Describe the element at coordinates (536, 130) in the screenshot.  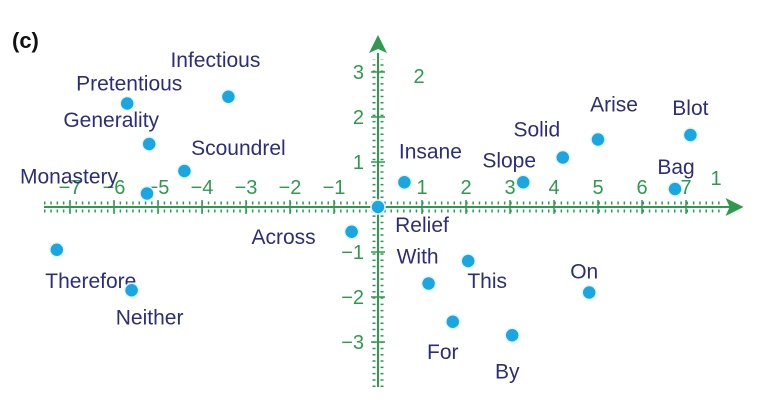
I see `data-label: Solid` at that location.